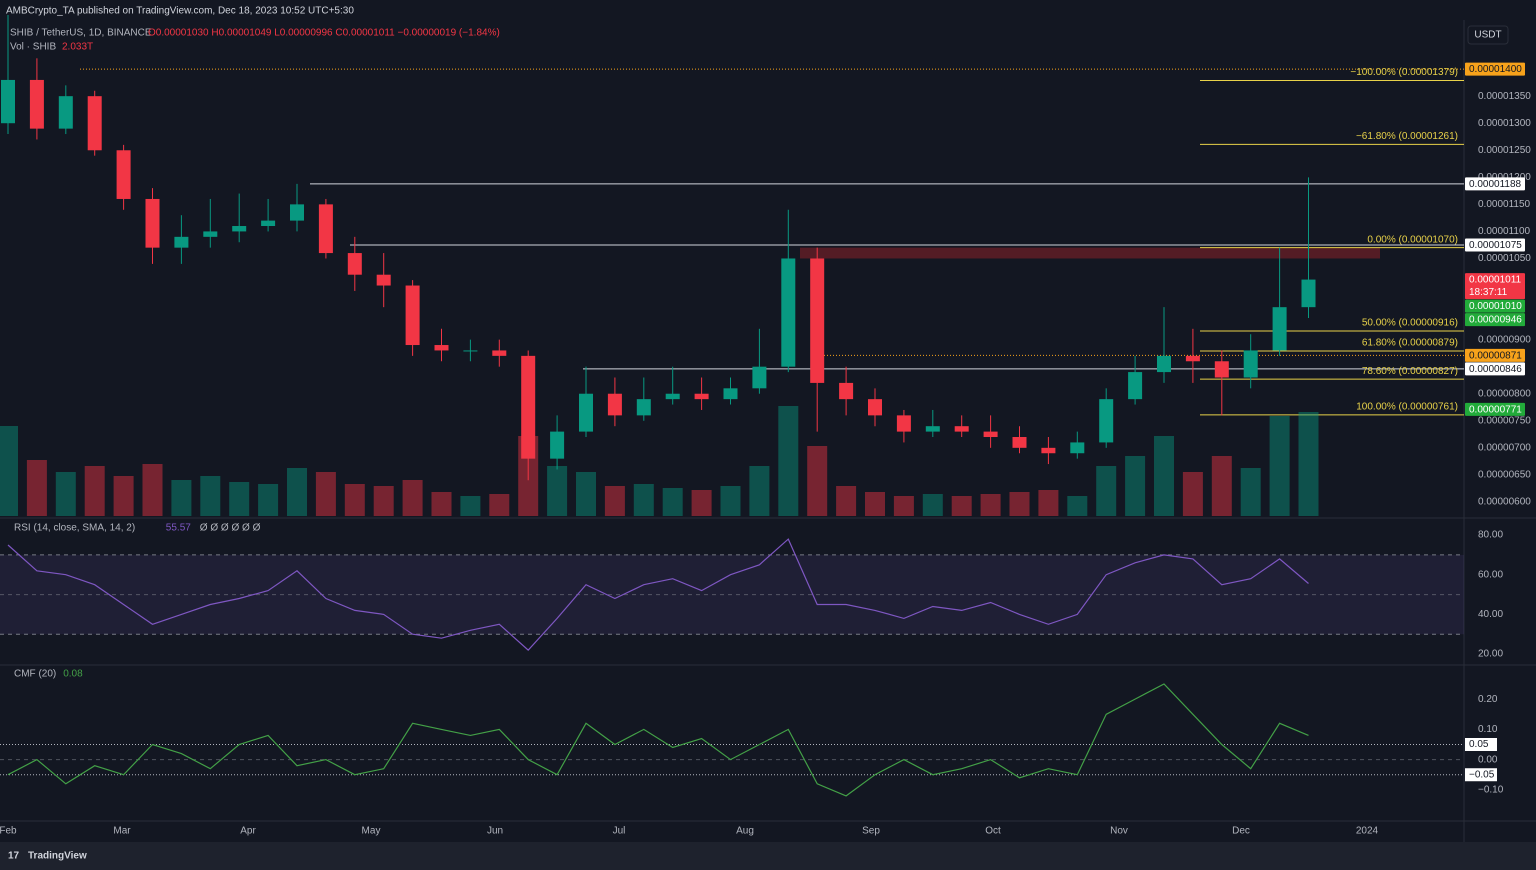 The height and width of the screenshot is (870, 1536). Describe the element at coordinates (77, 47) in the screenshot. I see `volume-value: 2.033T` at that location.